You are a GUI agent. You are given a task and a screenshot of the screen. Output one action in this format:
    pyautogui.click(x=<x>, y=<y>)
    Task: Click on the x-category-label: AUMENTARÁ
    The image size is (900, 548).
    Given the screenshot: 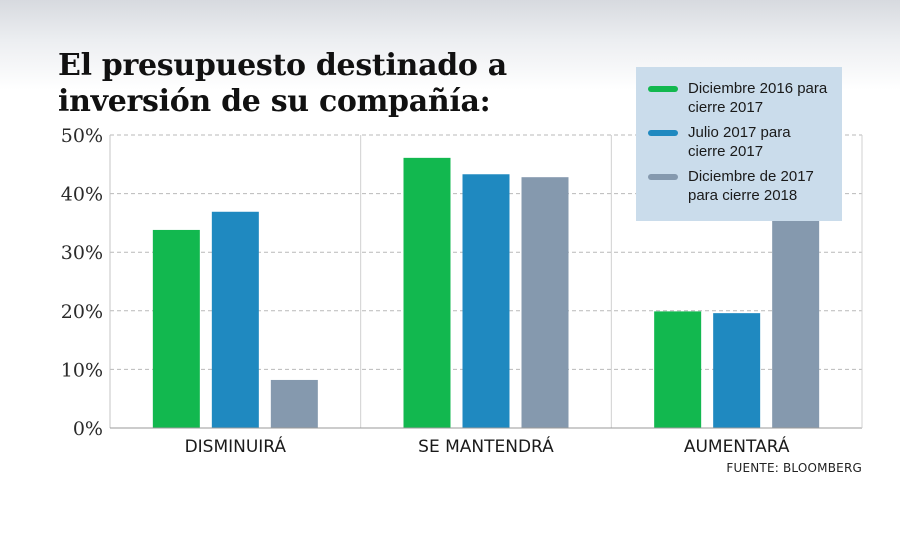 What is the action you would take?
    pyautogui.click(x=737, y=446)
    